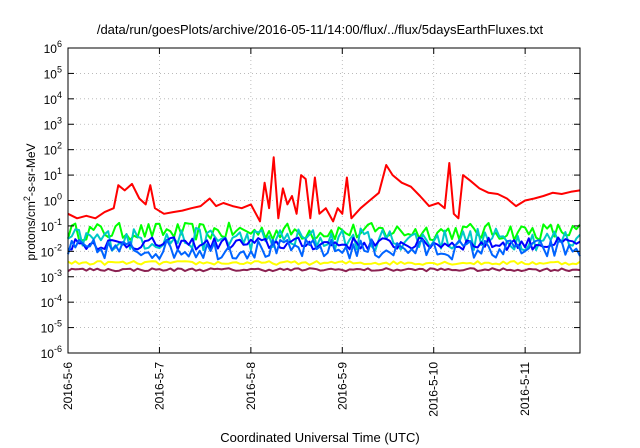 This screenshot has height=448, width=640. I want to click on x-tick-label: 2016-5-11, so click(525, 389).